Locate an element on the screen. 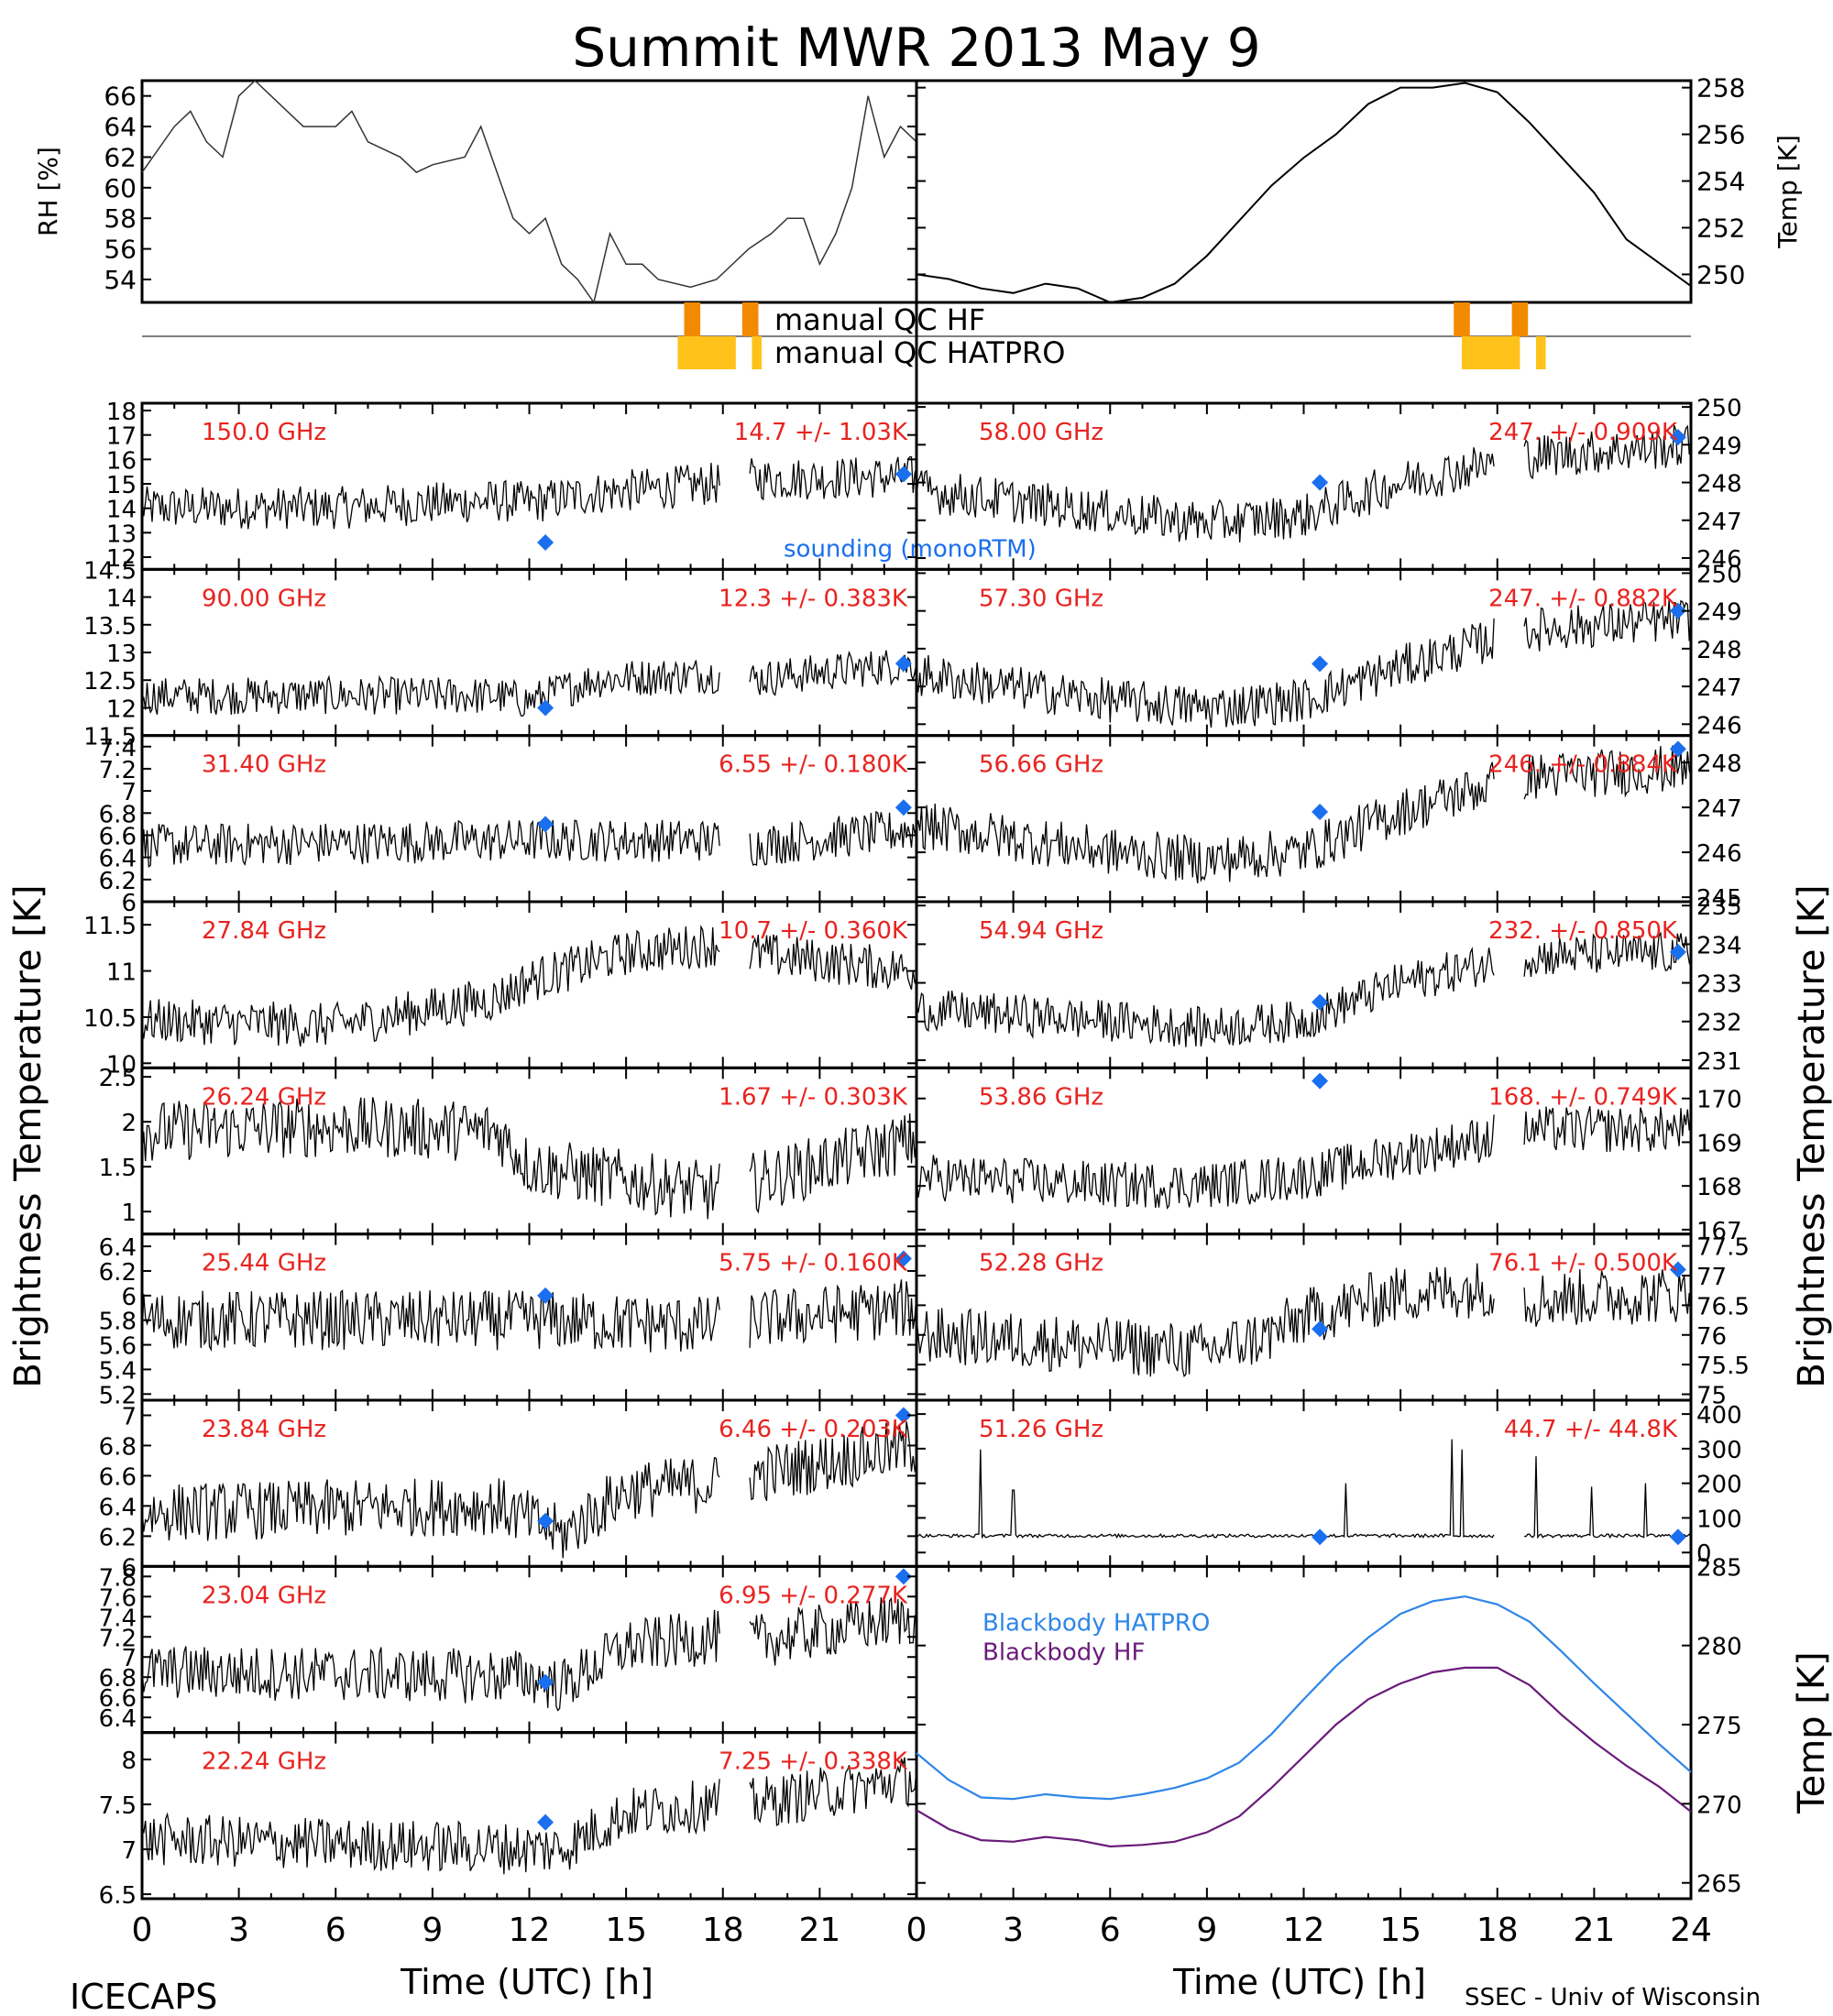 The image size is (1833, 2016). channel-frequency-label: 23.04 GHz is located at coordinates (264, 1595).